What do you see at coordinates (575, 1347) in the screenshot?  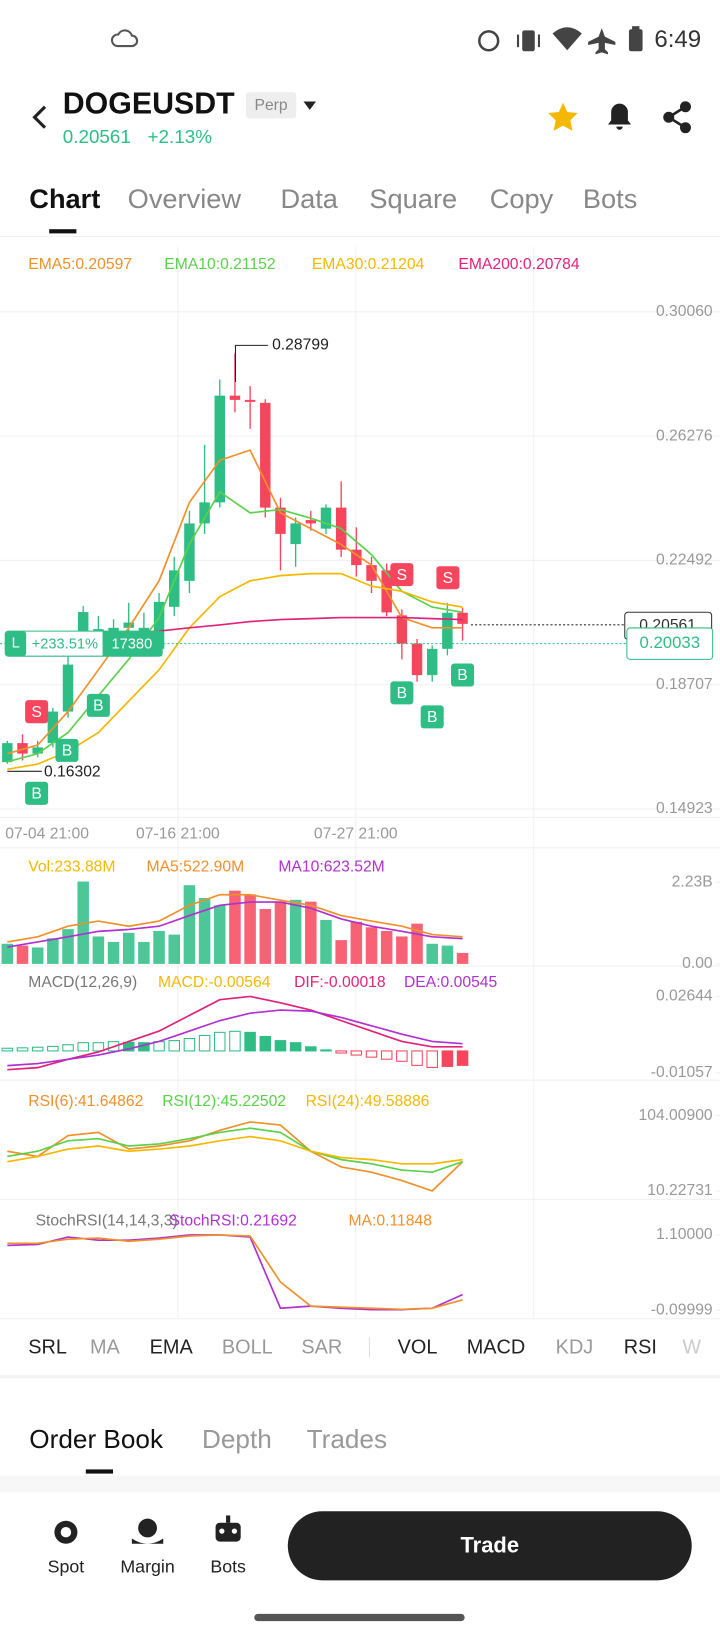 I see `indicator-toggle: KDJ` at bounding box center [575, 1347].